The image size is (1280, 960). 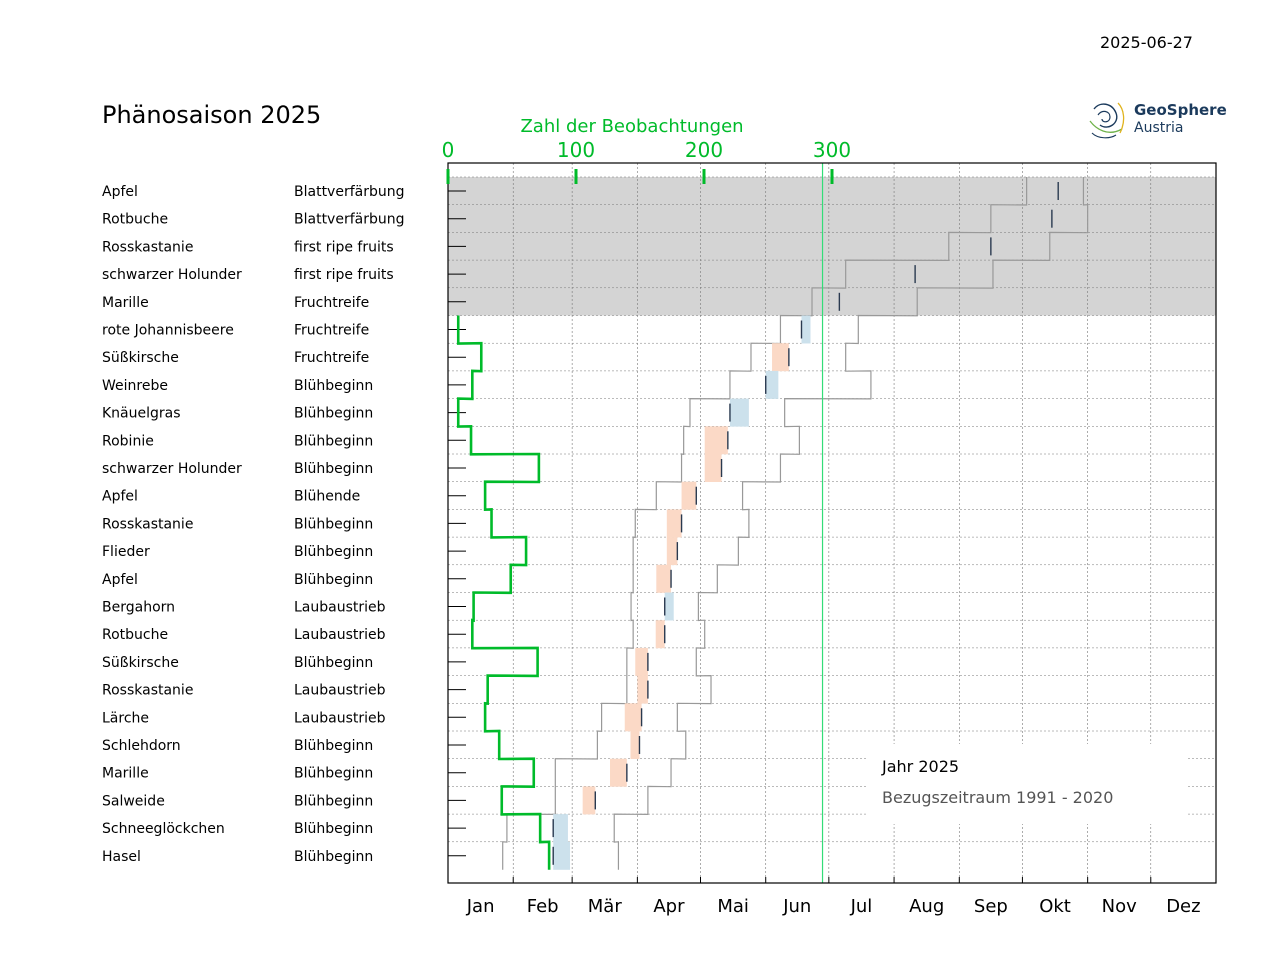 What do you see at coordinates (1027, 784) in the screenshot?
I see `legend-box` at bounding box center [1027, 784].